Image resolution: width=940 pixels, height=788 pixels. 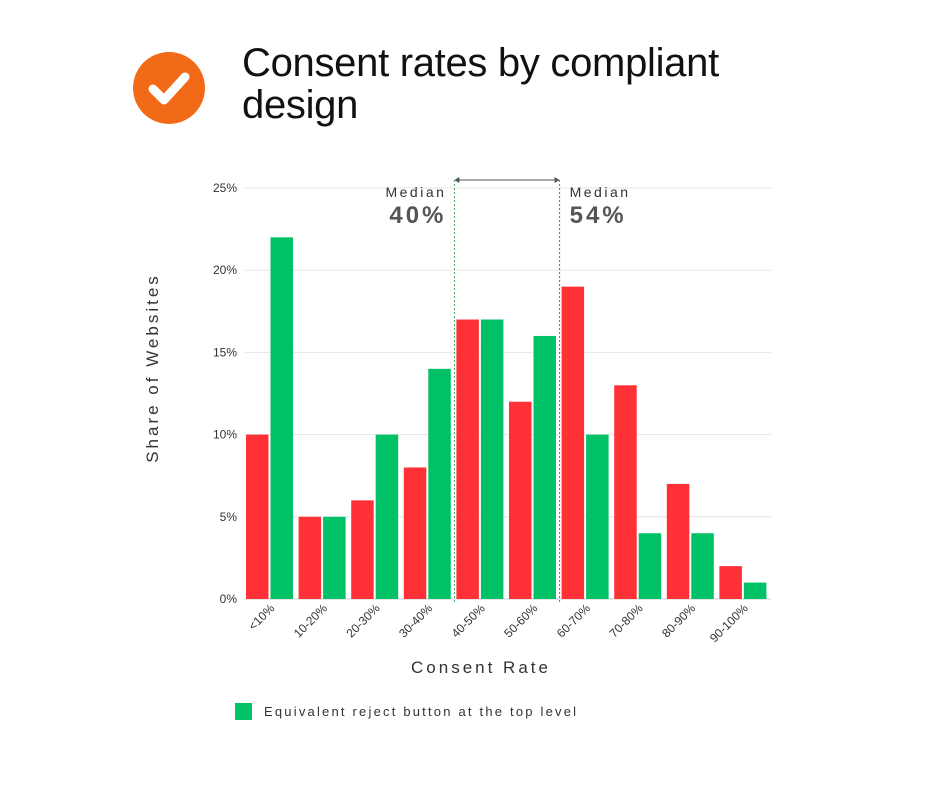 I want to click on x-axis-title: Consent Rate, so click(x=481, y=667).